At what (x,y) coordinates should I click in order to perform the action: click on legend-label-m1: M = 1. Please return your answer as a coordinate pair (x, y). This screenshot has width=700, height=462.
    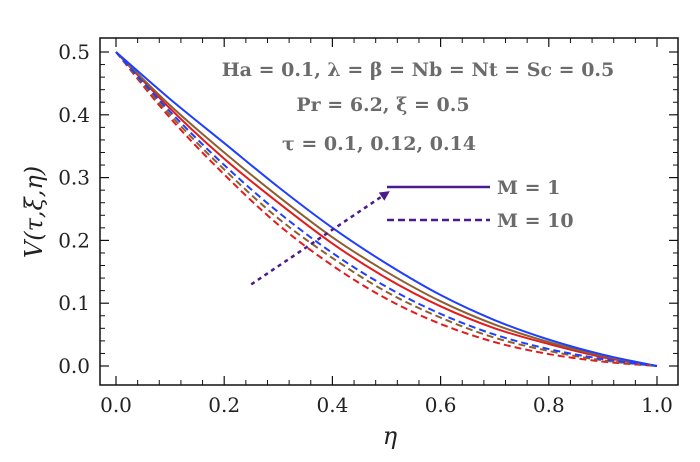
    Looking at the image, I should click on (528, 188).